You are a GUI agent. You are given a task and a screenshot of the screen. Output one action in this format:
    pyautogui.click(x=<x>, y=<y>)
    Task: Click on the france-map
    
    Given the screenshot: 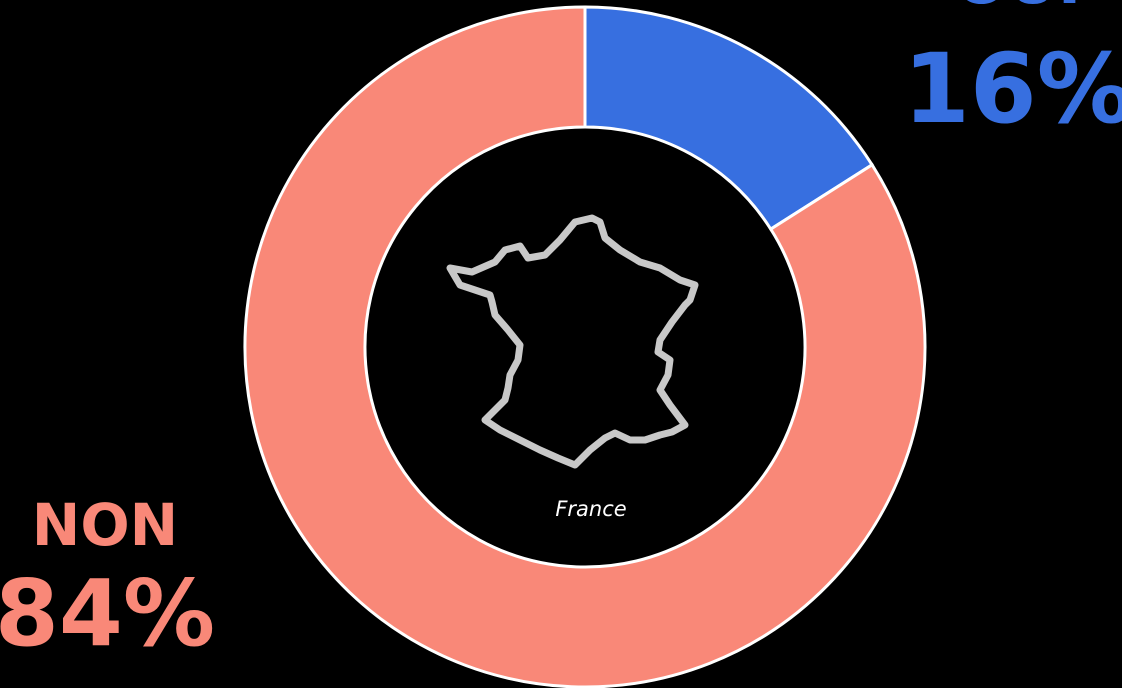 What is the action you would take?
    pyautogui.click(x=572, y=341)
    